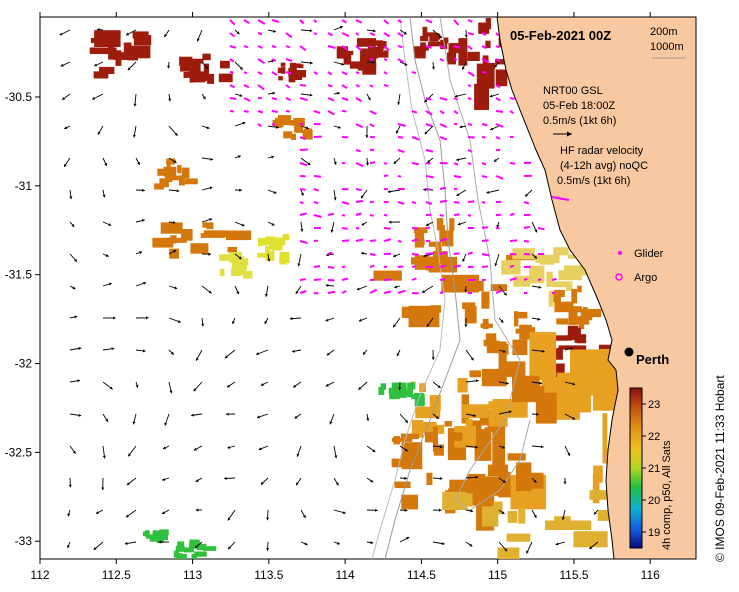  What do you see at coordinates (560, 35) in the screenshot?
I see `map-title: 05-Feb-2021 00Z` at bounding box center [560, 35].